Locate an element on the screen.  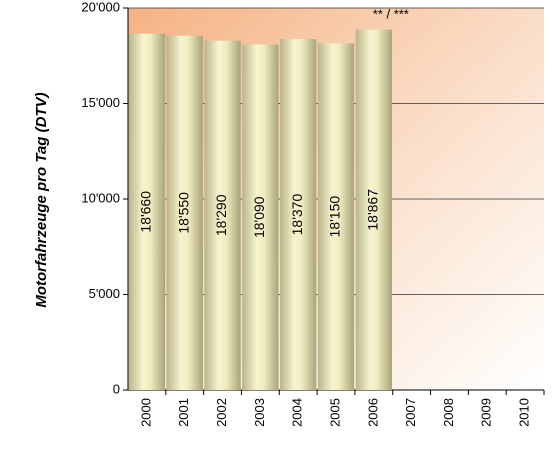
value-label: 18'150 is located at coordinates (335, 217).